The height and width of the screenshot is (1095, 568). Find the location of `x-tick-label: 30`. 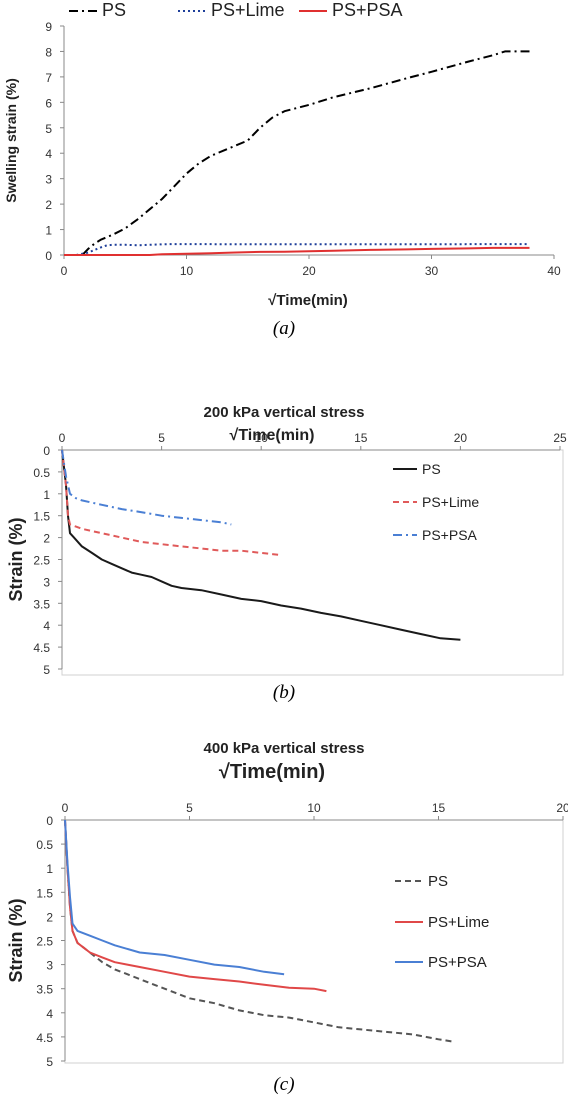

x-tick-label: 30 is located at coordinates (432, 271).